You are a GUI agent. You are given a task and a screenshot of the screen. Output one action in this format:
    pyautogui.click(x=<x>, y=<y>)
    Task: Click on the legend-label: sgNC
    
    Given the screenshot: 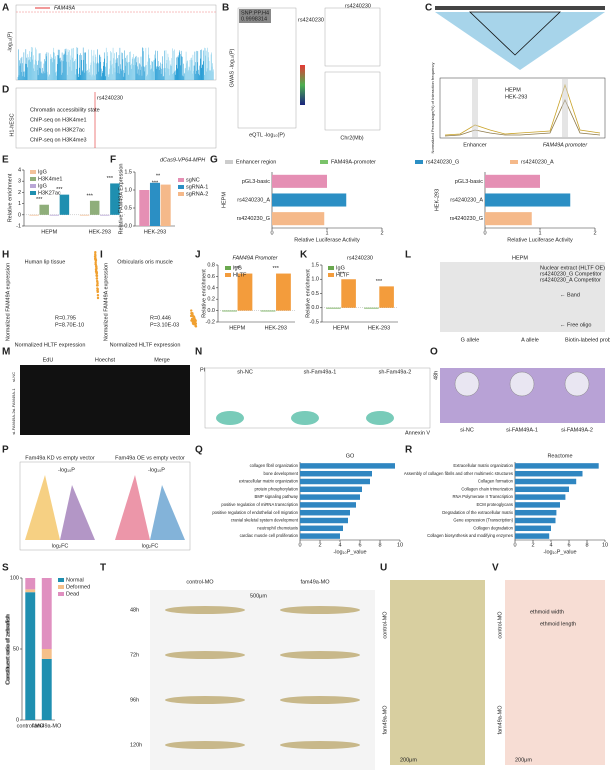 What is the action you would take?
    pyautogui.click(x=193, y=180)
    